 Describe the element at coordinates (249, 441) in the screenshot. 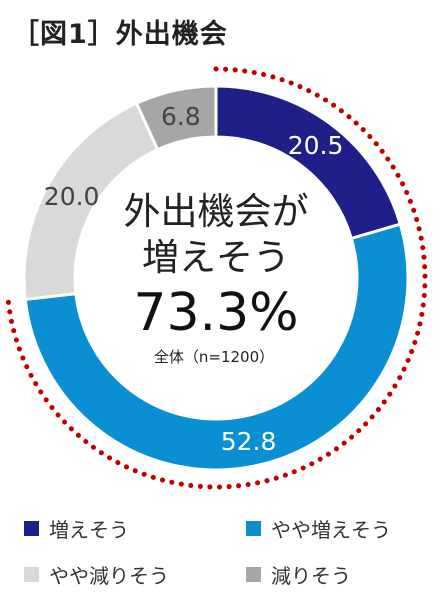

I see `slice-label-slight-increase: 52.8` at that location.